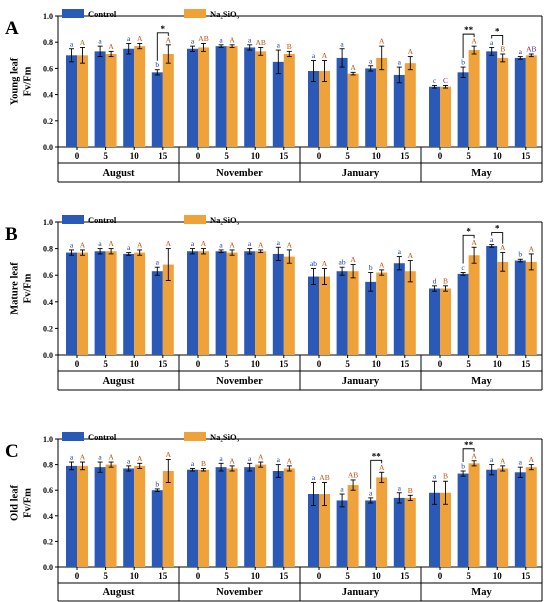 The width and height of the screenshot is (550, 602). Describe the element at coordinates (102, 220) in the screenshot. I see `legend-label-control: Control` at that location.